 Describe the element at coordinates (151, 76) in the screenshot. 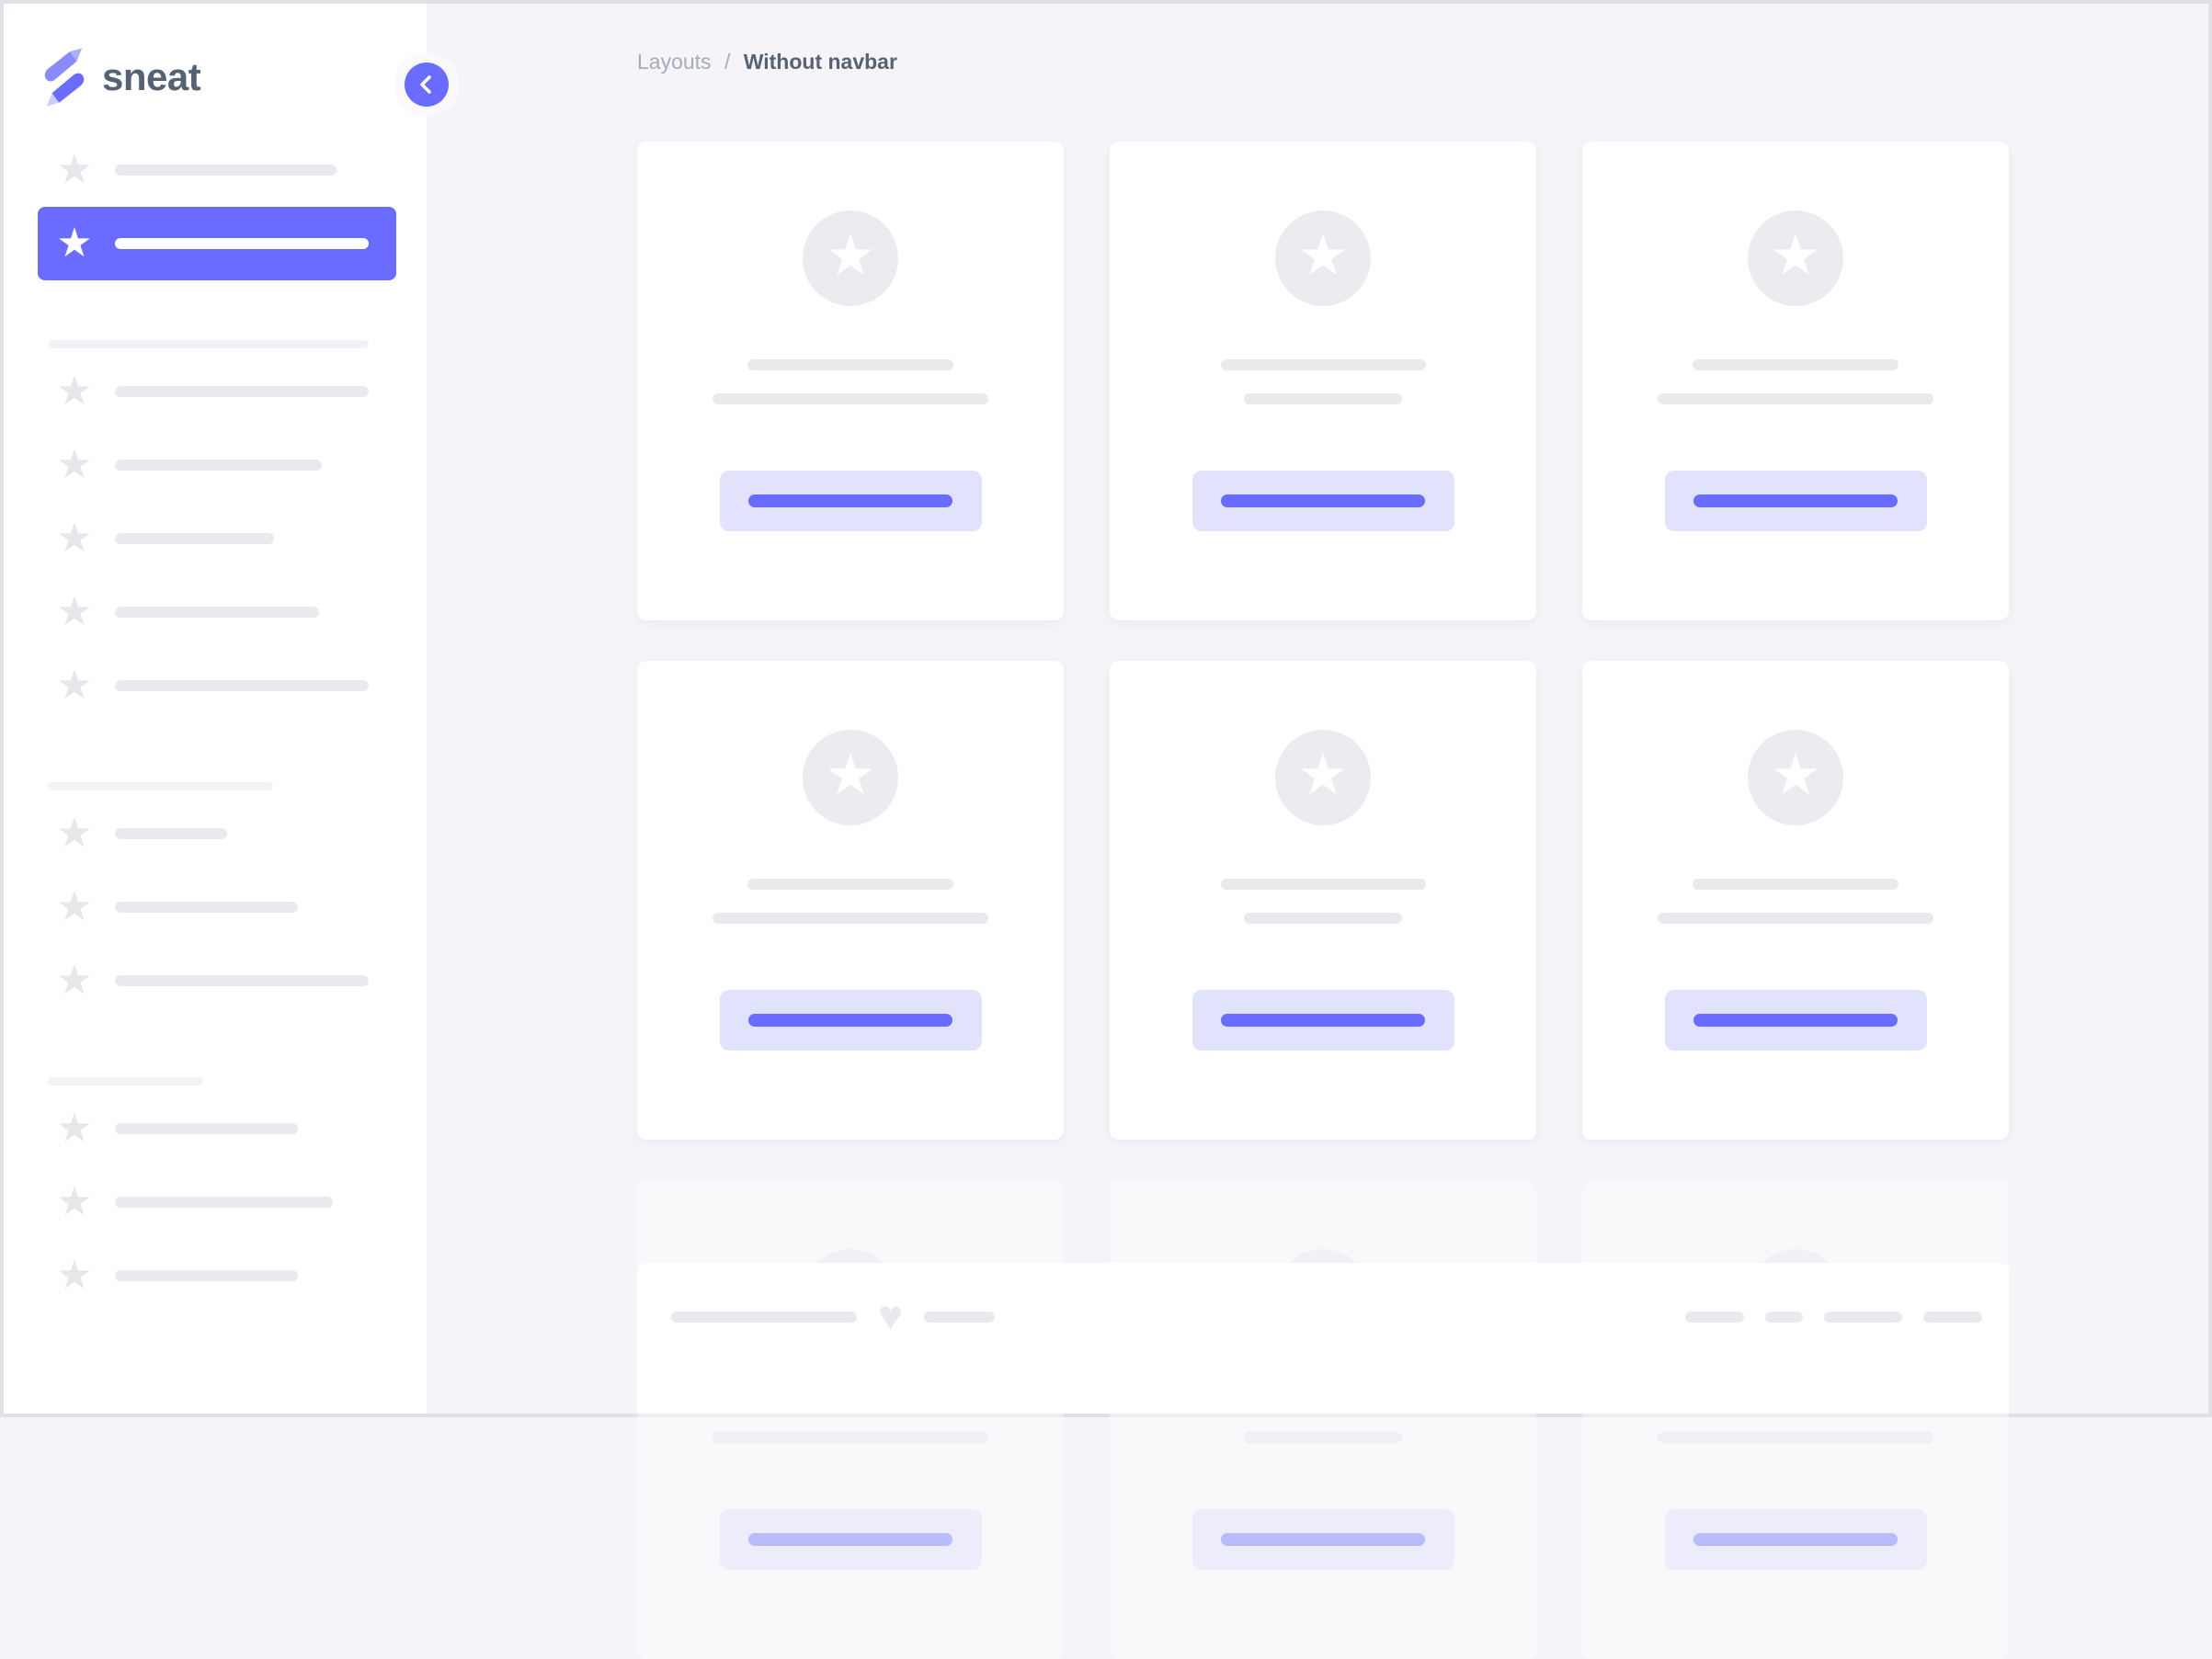

I see `logo-text: sneat` at that location.